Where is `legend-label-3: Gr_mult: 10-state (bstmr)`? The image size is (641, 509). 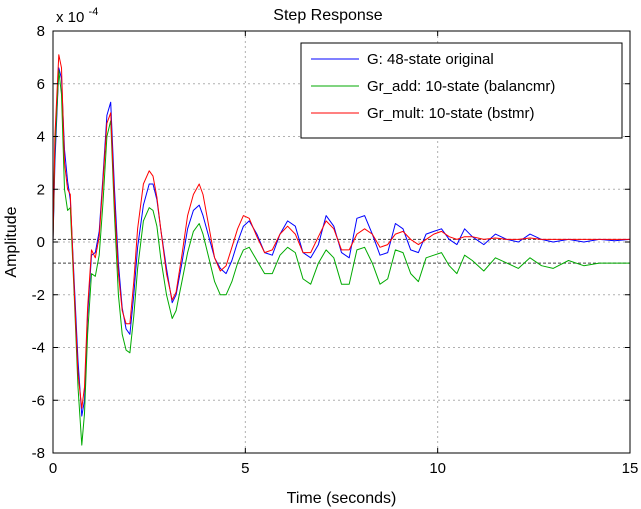 legend-label-3: Gr_mult: 10-state (bstmr) is located at coordinates (451, 113).